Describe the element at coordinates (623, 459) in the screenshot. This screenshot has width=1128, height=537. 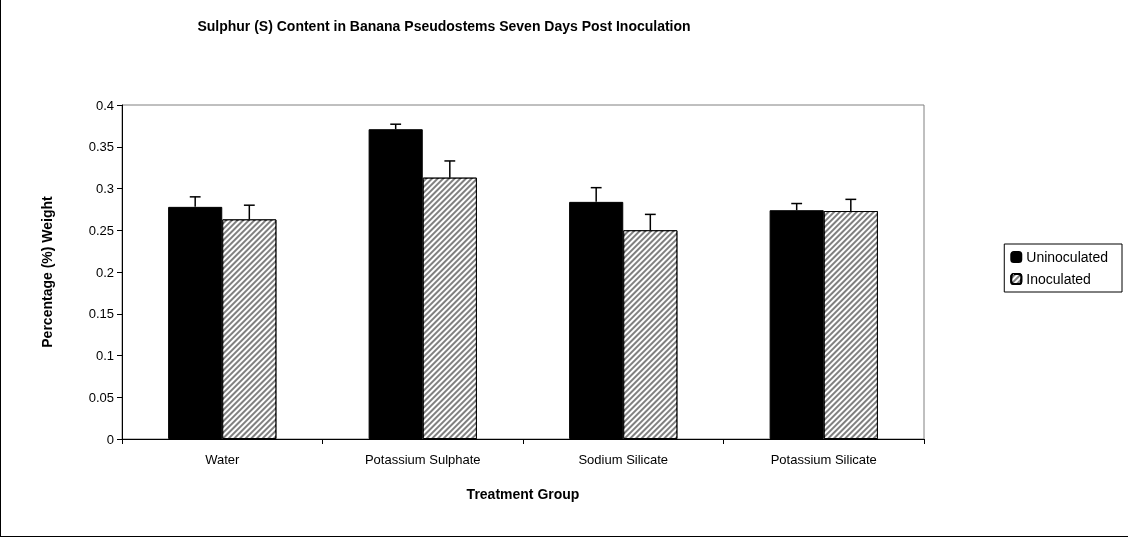
I see `x-tick-label: Sodium Silicate` at that location.